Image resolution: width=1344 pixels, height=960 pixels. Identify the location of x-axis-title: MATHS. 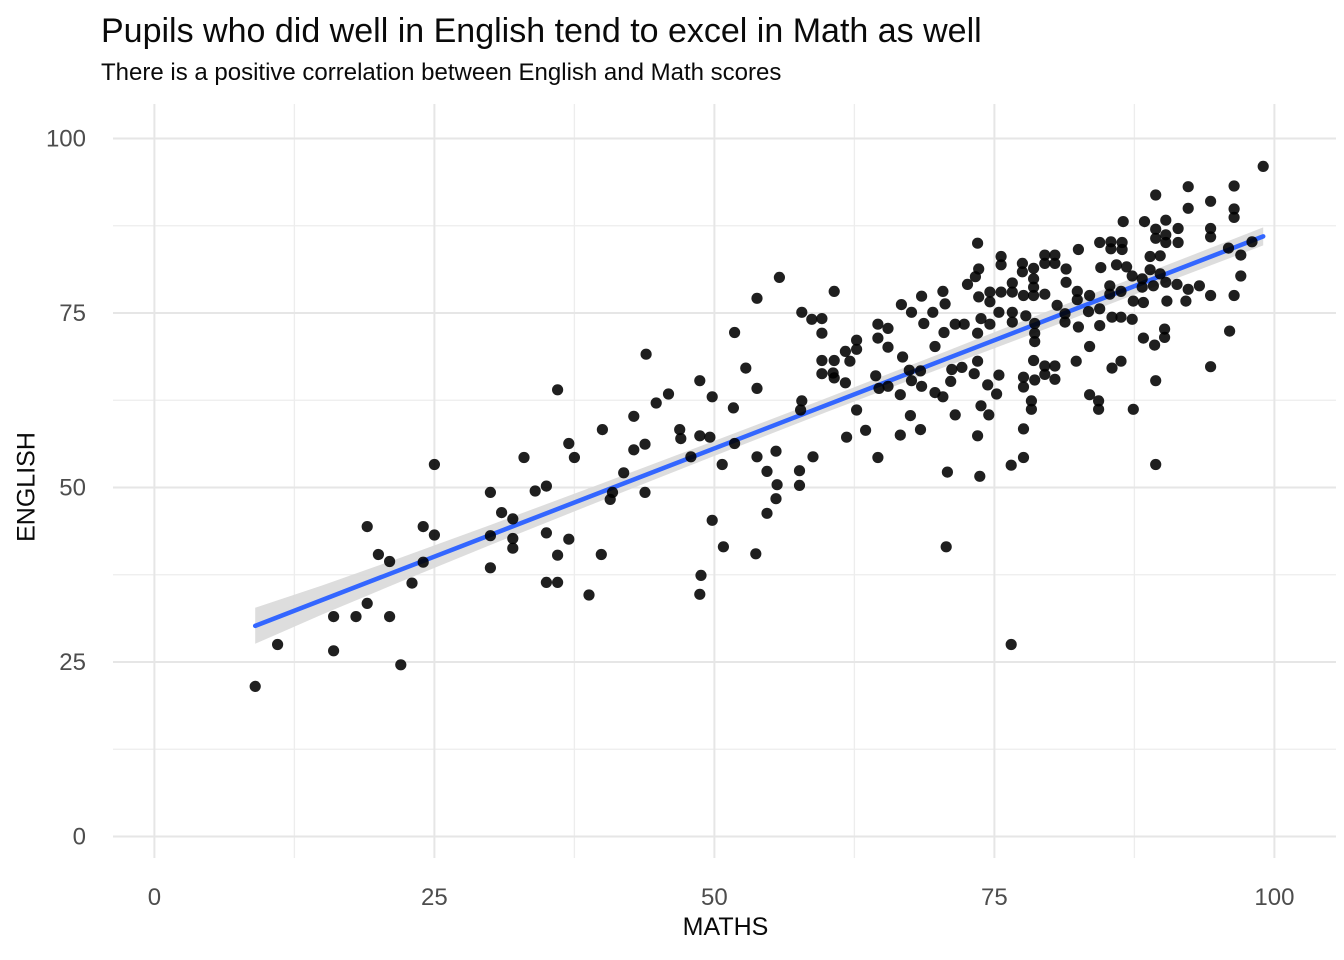
(725, 927).